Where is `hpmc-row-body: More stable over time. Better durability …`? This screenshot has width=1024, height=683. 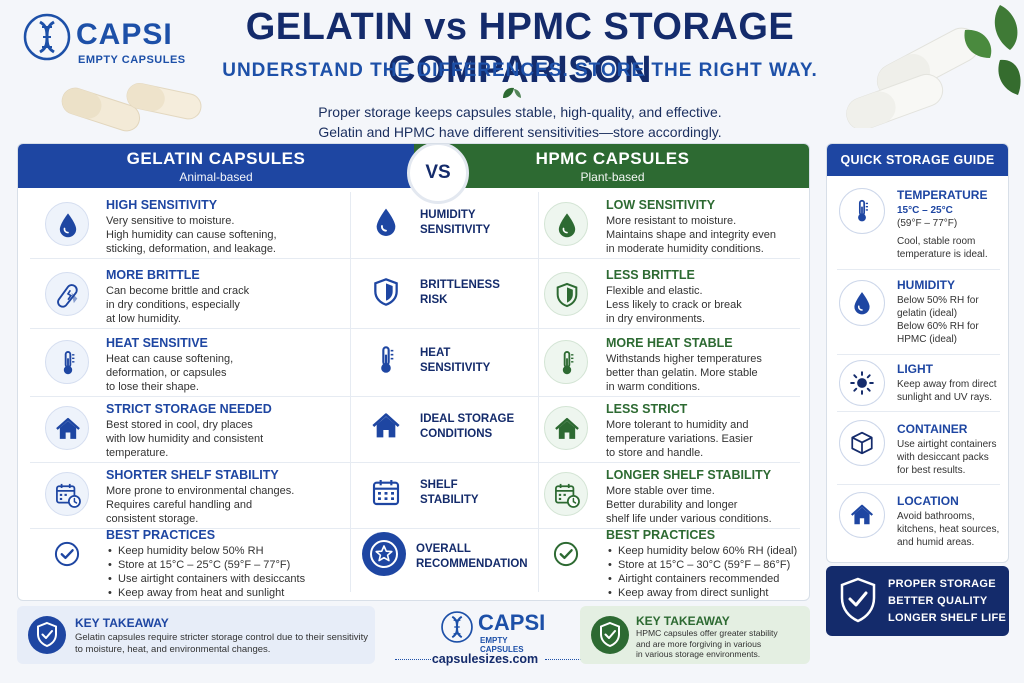 hpmc-row-body: More stable over time. Better durability … is located at coordinates (707, 505).